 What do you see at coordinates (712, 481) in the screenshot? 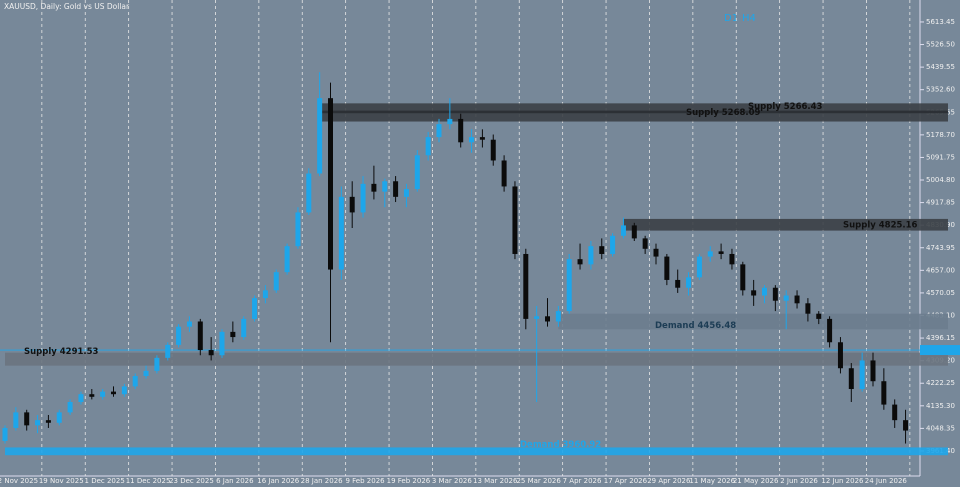
I see `x-tick-label: 11 May 2026` at bounding box center [712, 481].